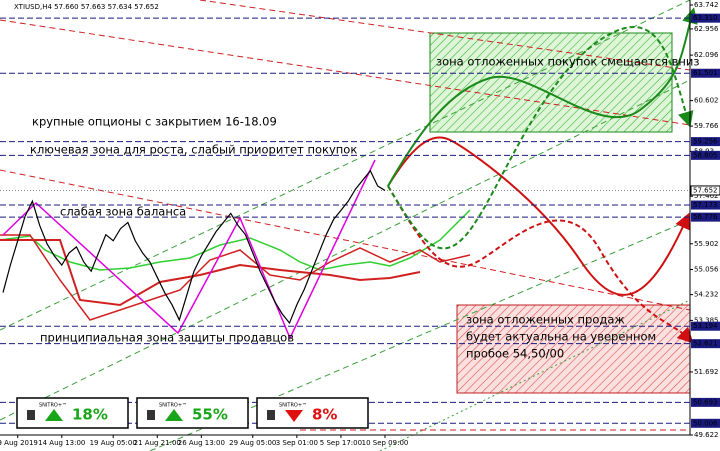 This screenshot has width=720, height=451. What do you see at coordinates (157, 443) in the screenshot?
I see `x-tick-label: 21 Aug 21:00` at bounding box center [157, 443].